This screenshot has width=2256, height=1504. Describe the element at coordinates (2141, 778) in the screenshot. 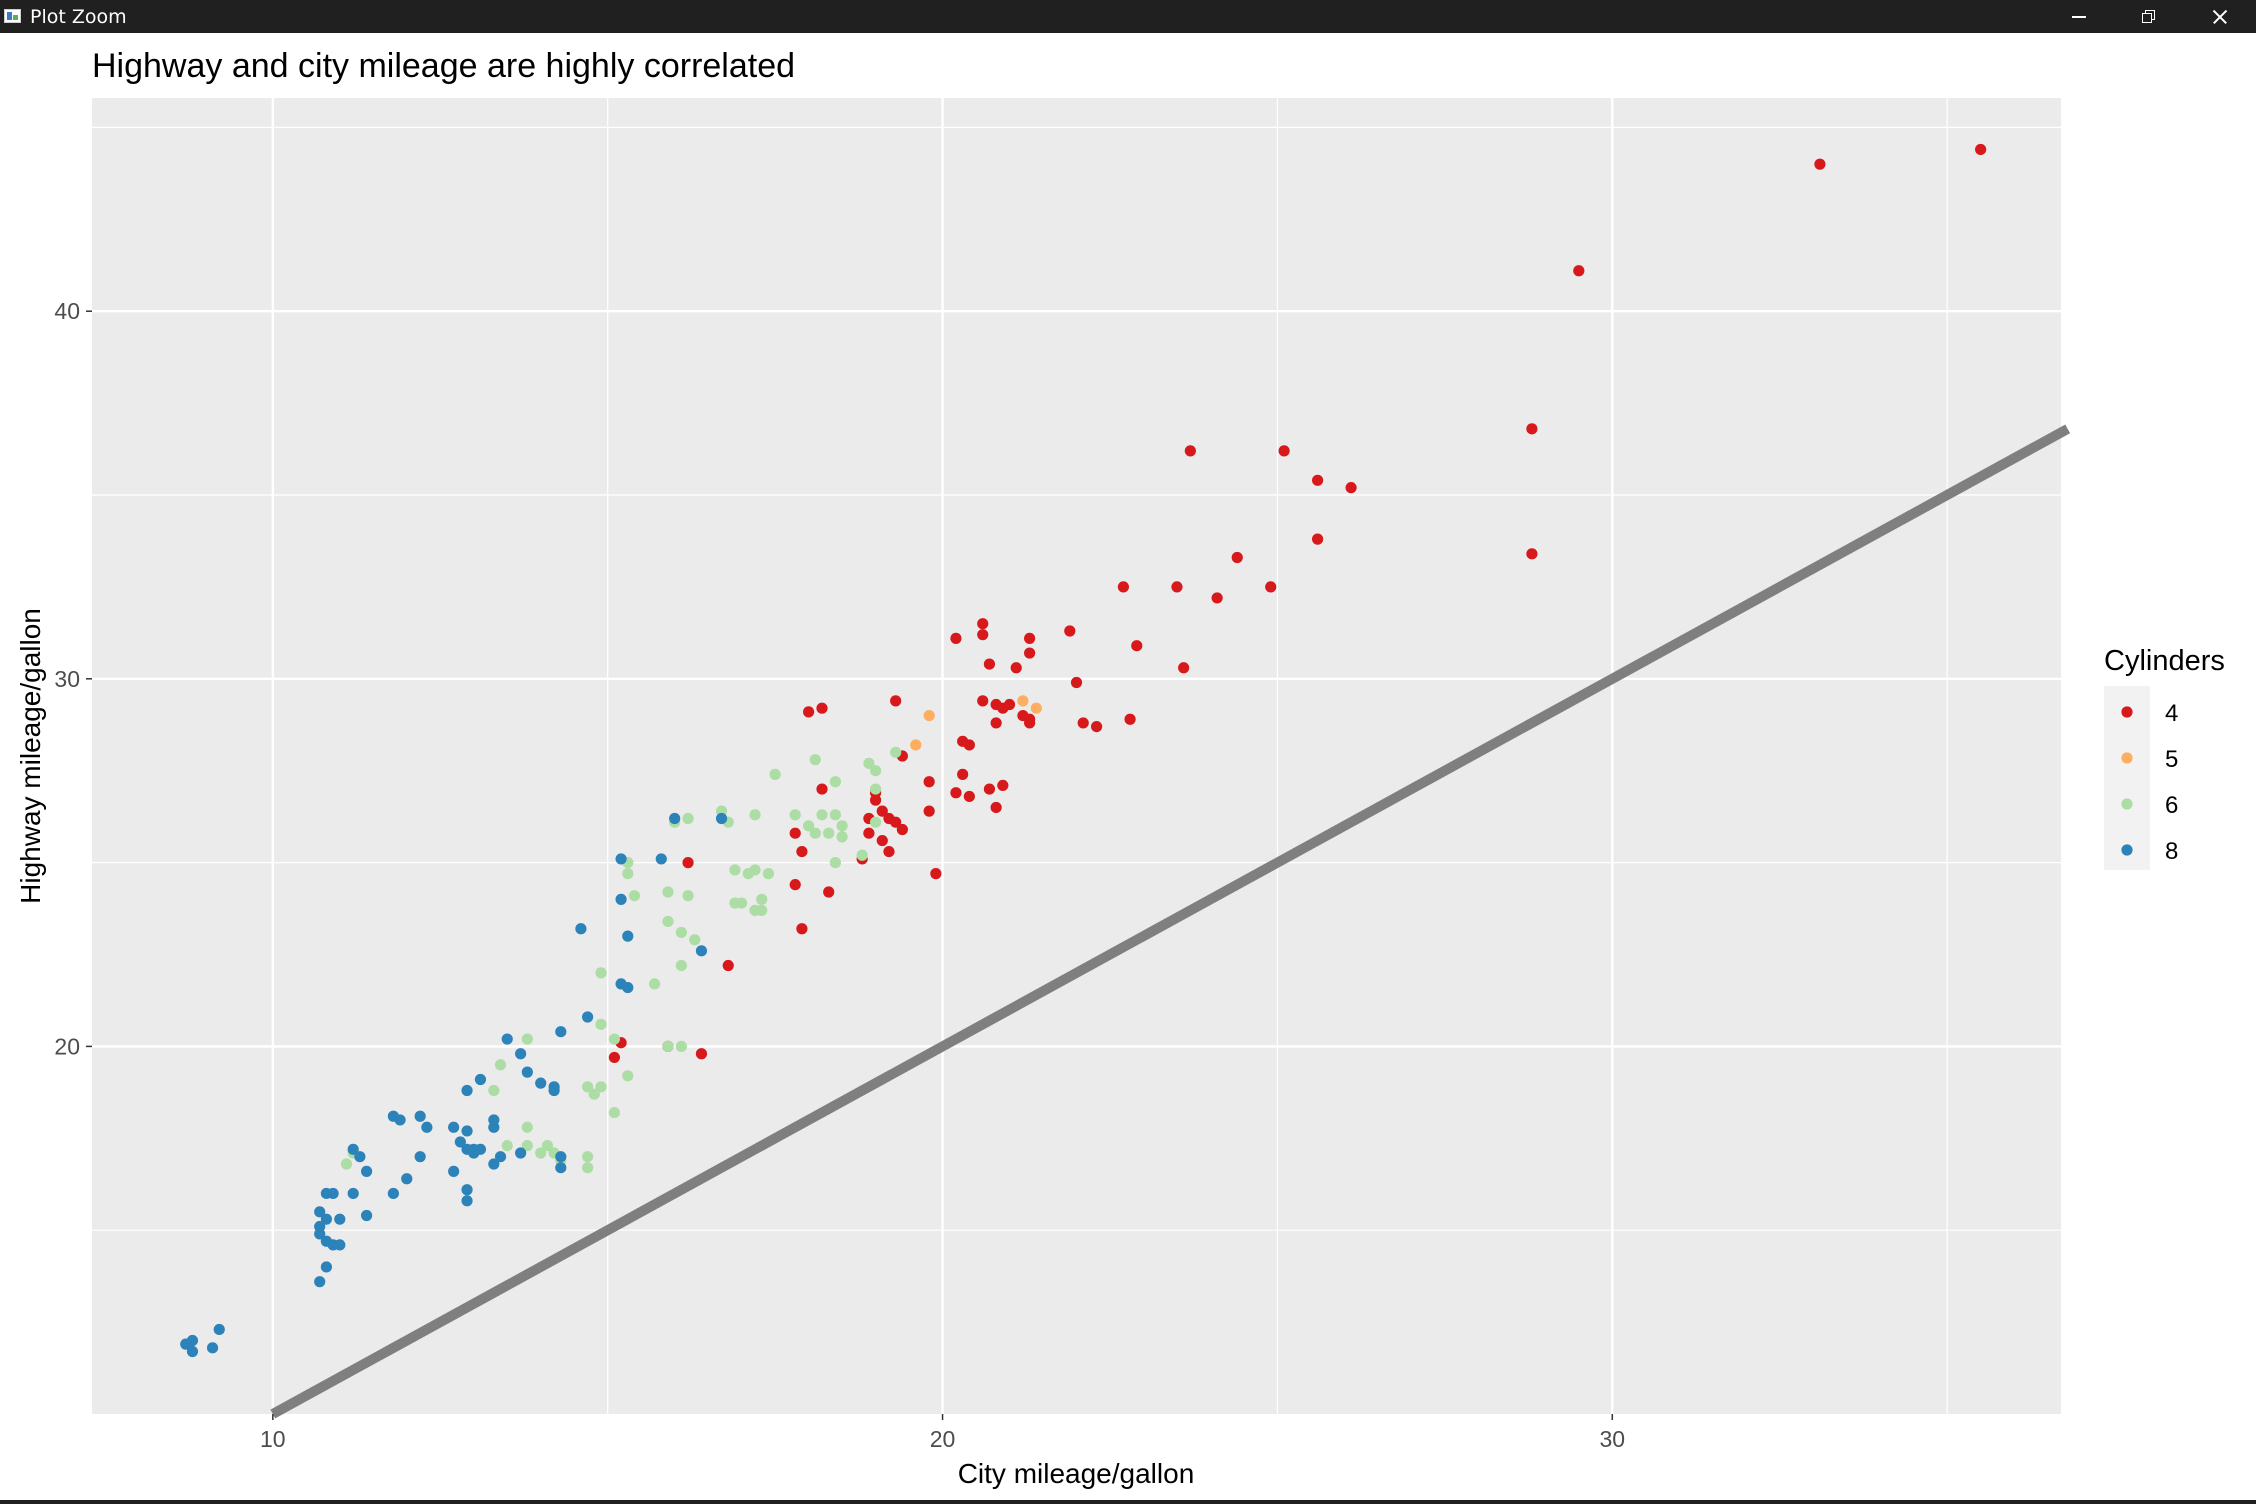

I see `legend-items: 4 5 6 8` at that location.